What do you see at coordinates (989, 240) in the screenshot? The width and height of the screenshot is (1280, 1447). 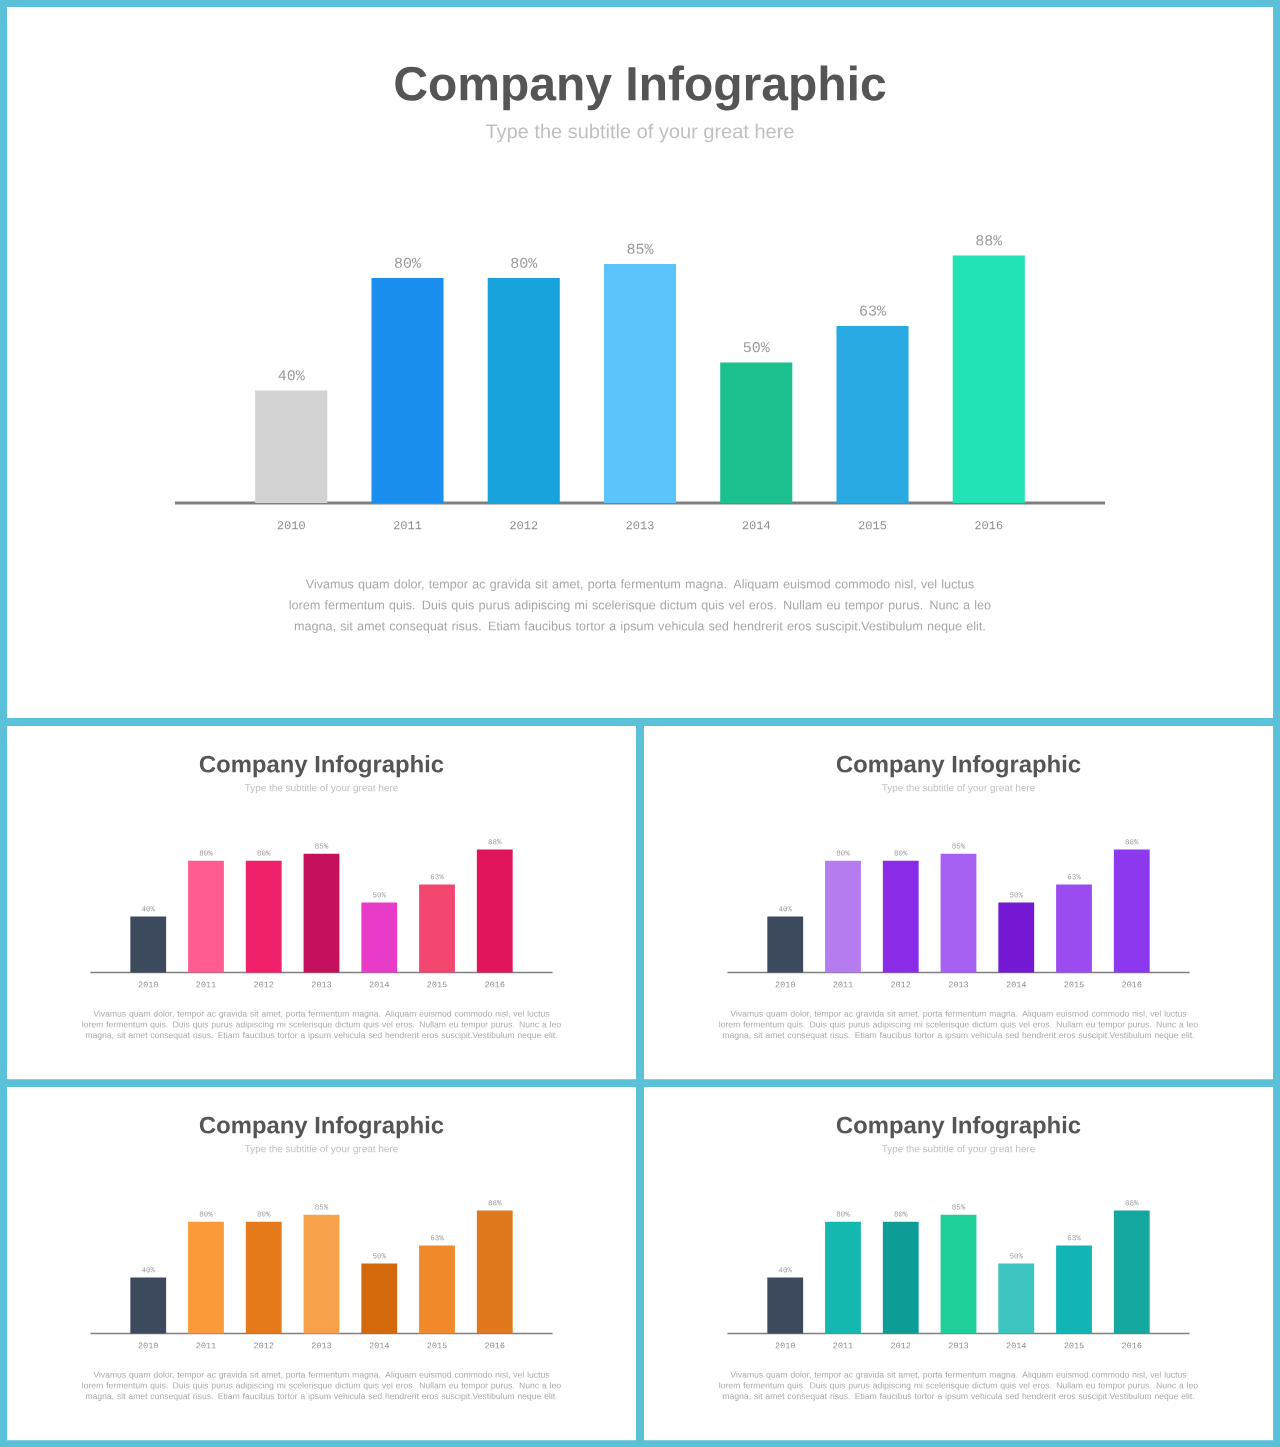 I see `data-label: 88%` at bounding box center [989, 240].